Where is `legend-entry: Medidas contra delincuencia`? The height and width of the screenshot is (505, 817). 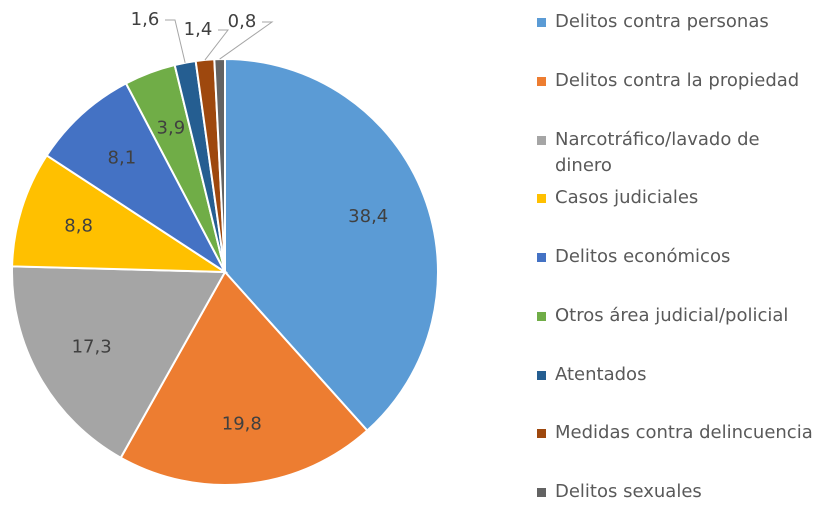
legend-entry: Medidas contra delincuencia is located at coordinates (675, 433).